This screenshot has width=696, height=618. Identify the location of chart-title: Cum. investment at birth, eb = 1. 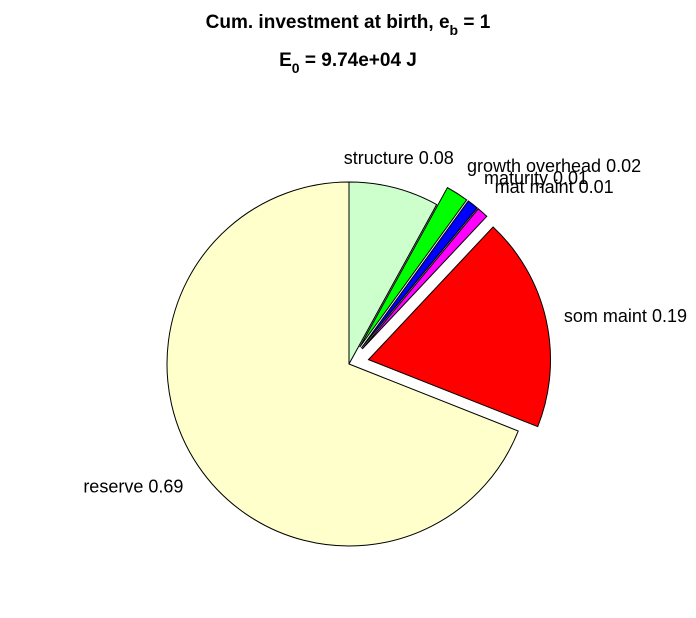
(348, 25).